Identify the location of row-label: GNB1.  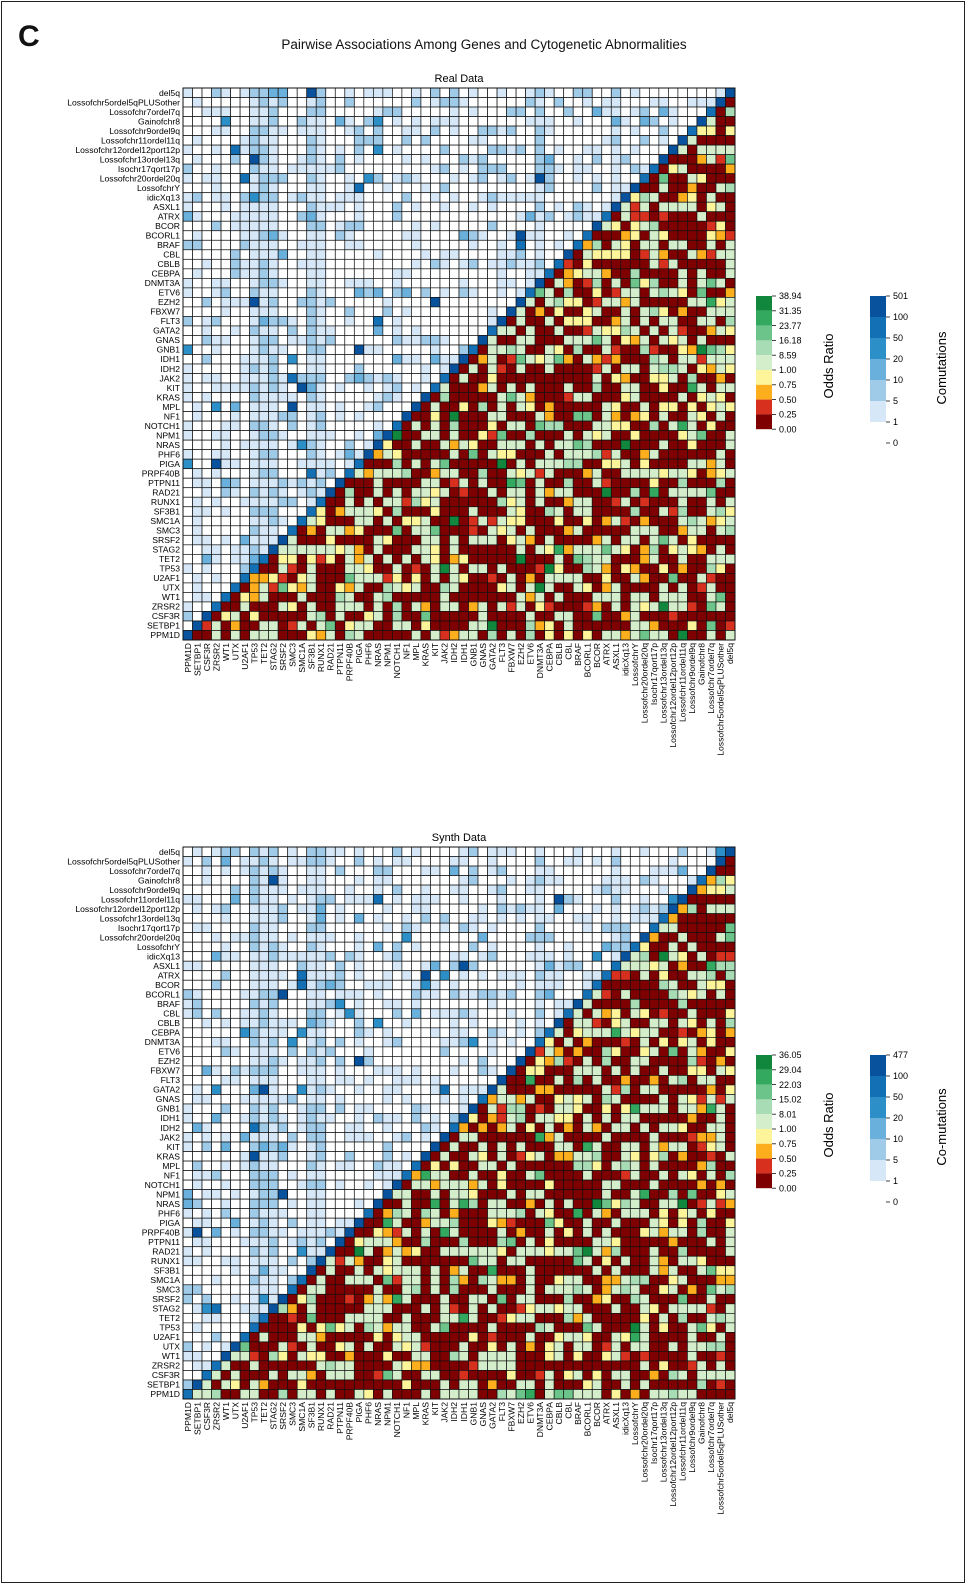
(169, 350).